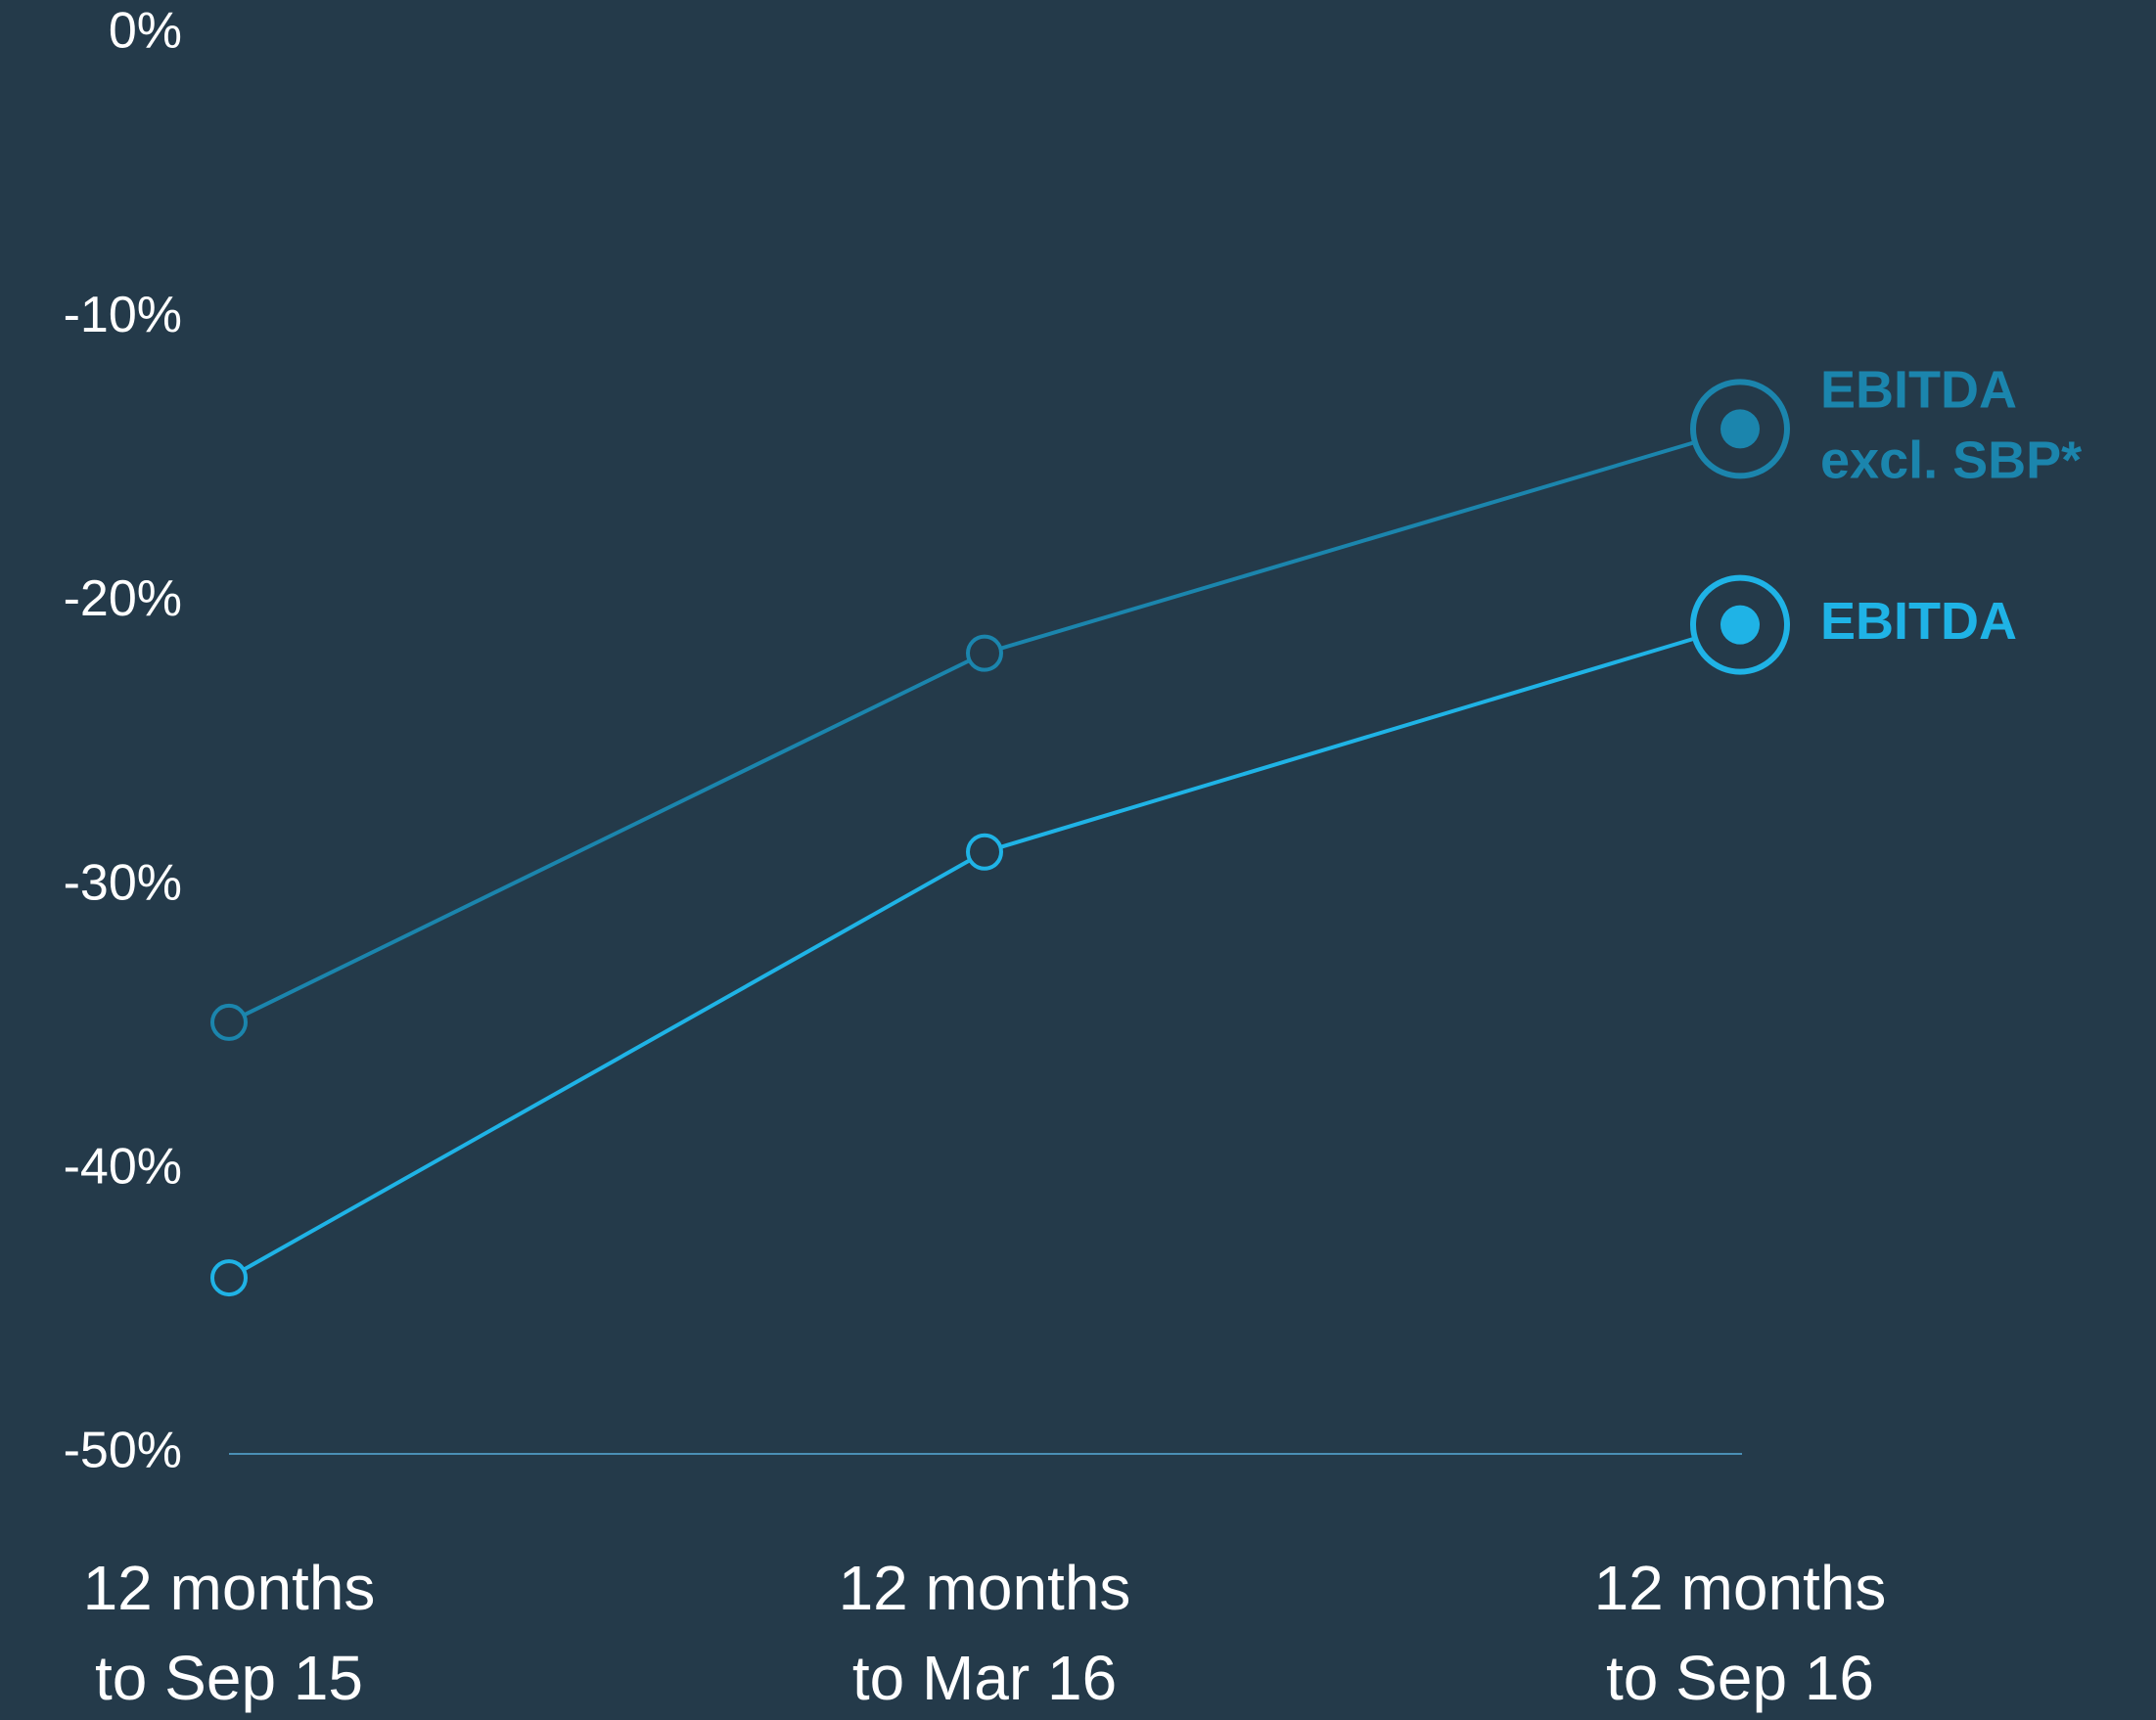 This screenshot has width=2156, height=1720. What do you see at coordinates (123, 1167) in the screenshot?
I see `y-tick-label: -40%` at bounding box center [123, 1167].